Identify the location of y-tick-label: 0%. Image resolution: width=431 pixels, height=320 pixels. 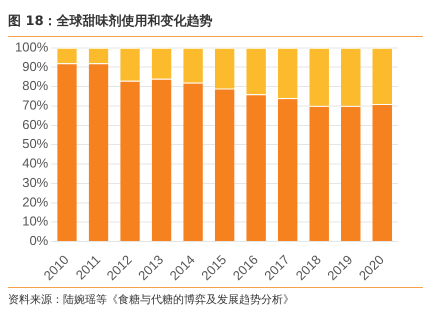
(39, 240).